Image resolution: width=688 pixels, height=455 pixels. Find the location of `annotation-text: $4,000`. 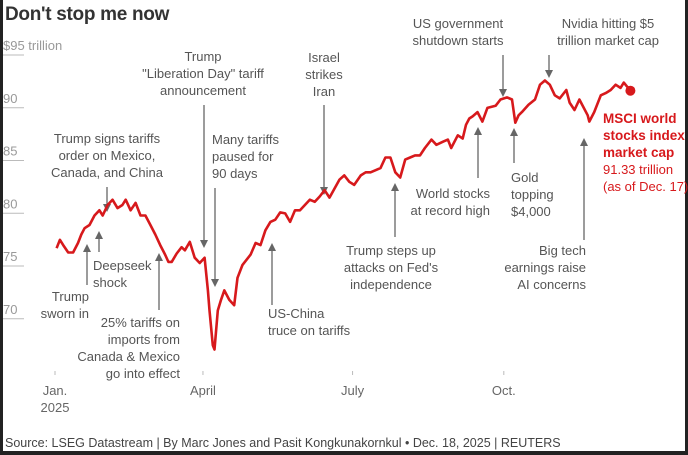

annotation-text: $4,000 is located at coordinates (531, 211).